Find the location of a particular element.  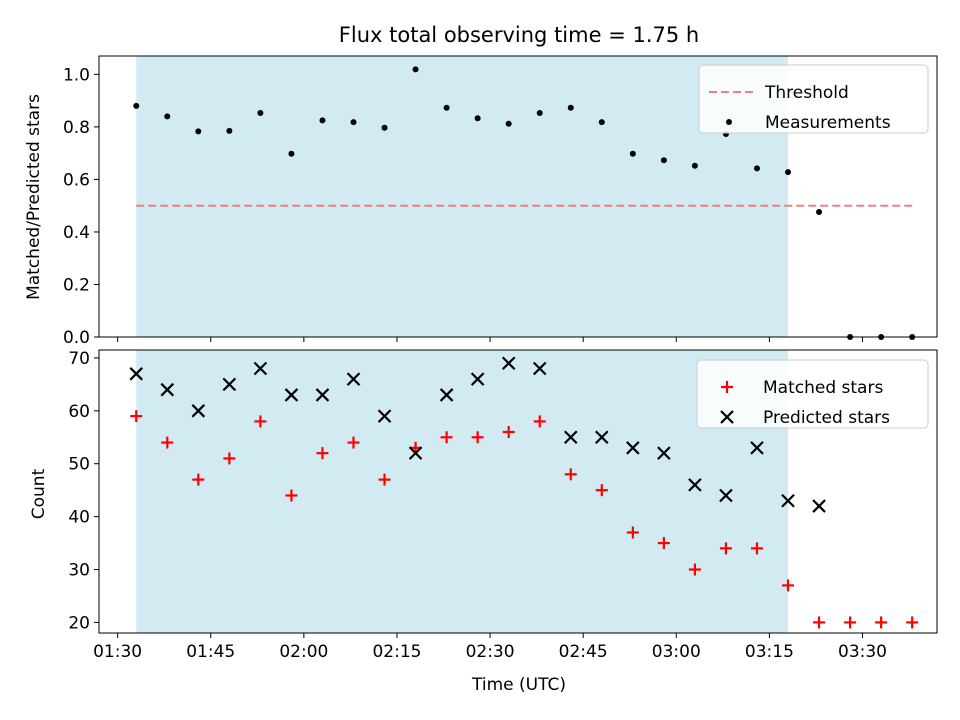

x-tick-label: 03:30 is located at coordinates (862, 652).